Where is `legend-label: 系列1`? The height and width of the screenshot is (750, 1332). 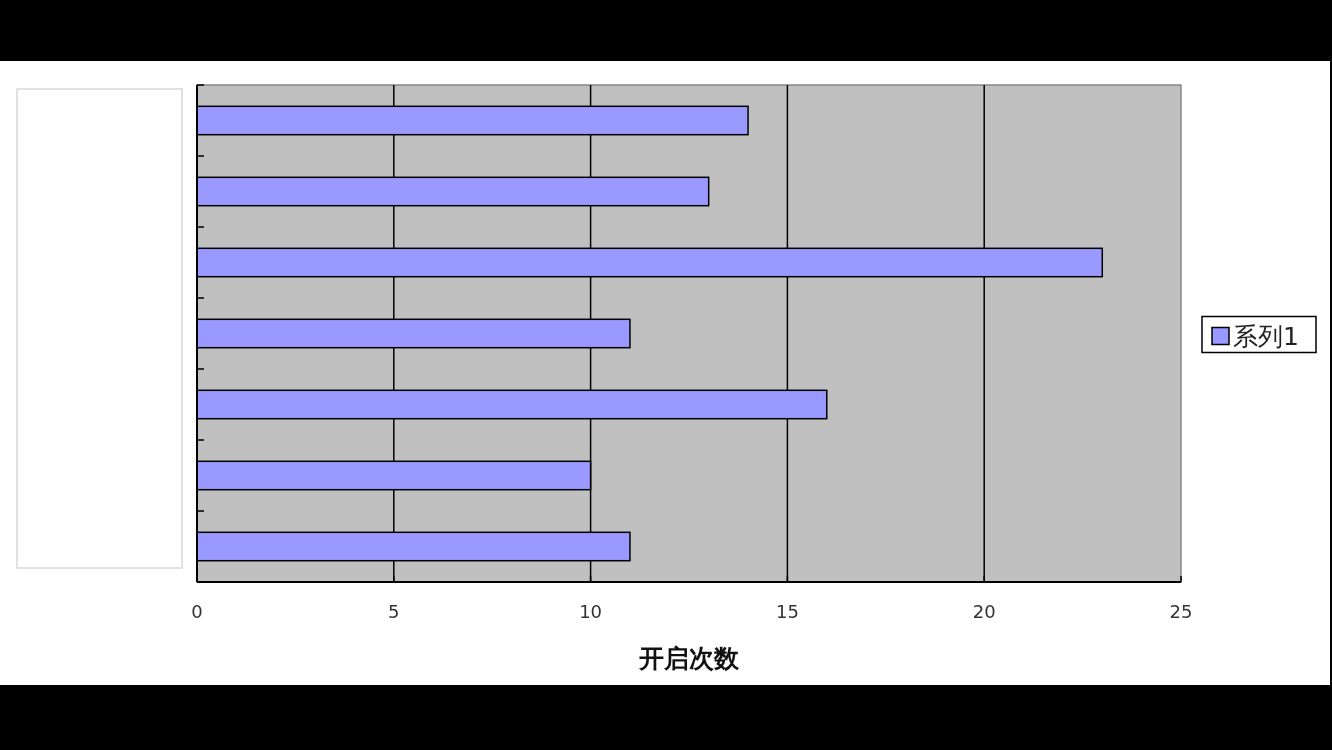
legend-label: 系列1 is located at coordinates (1266, 336).